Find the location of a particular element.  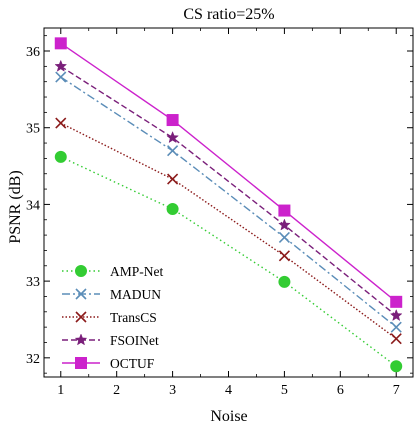

x-tick-label: 7 is located at coordinates (396, 390).